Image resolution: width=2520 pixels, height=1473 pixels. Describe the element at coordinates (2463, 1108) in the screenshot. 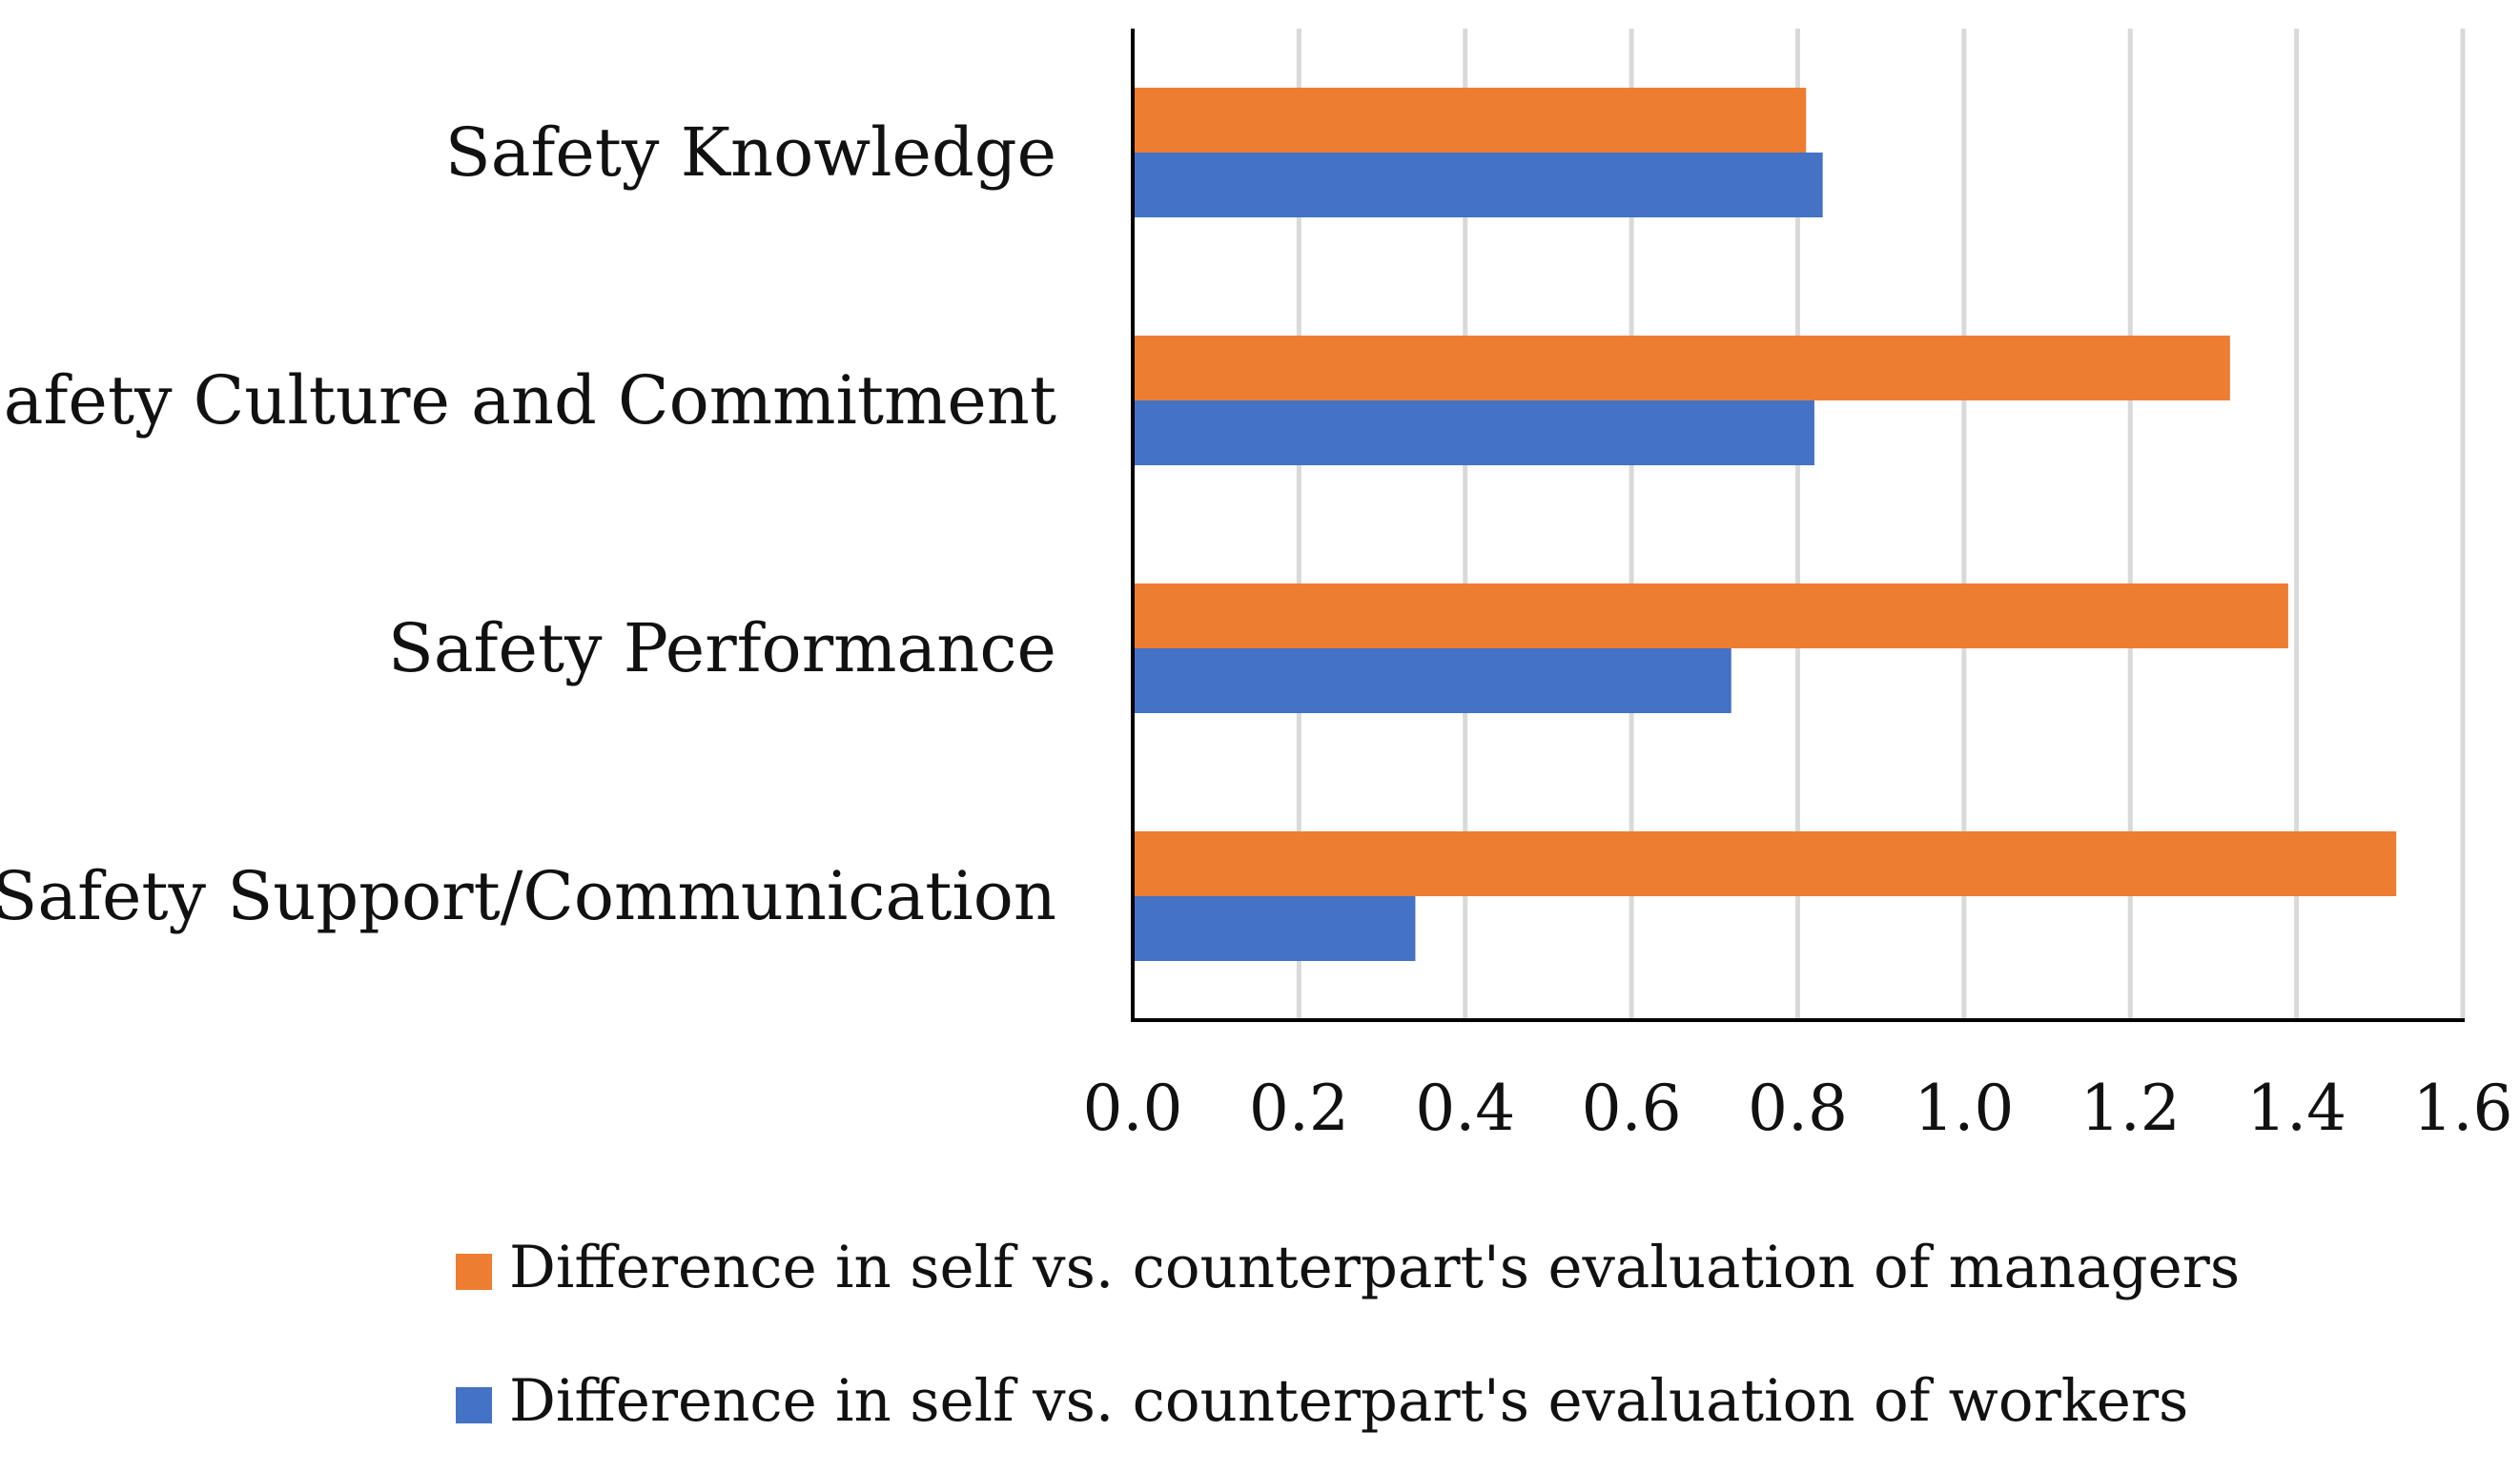

I see `x-tick-label: 1.6` at that location.